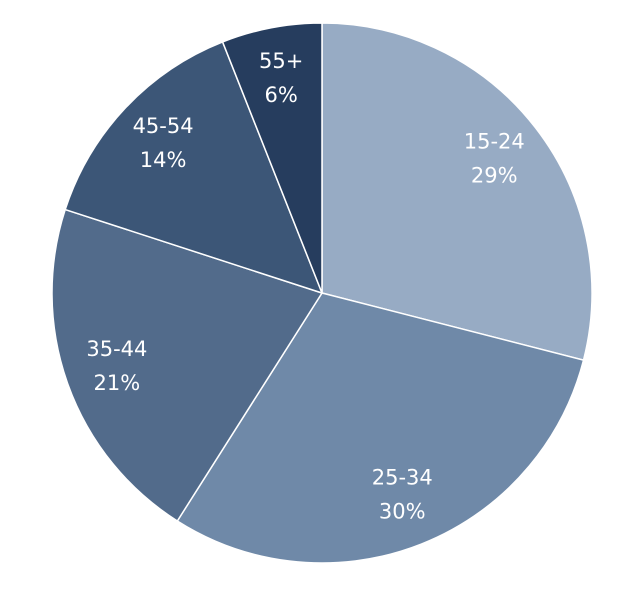 The image size is (644, 595). What do you see at coordinates (281, 61) in the screenshot?
I see `slice-category-label: 55+` at bounding box center [281, 61].